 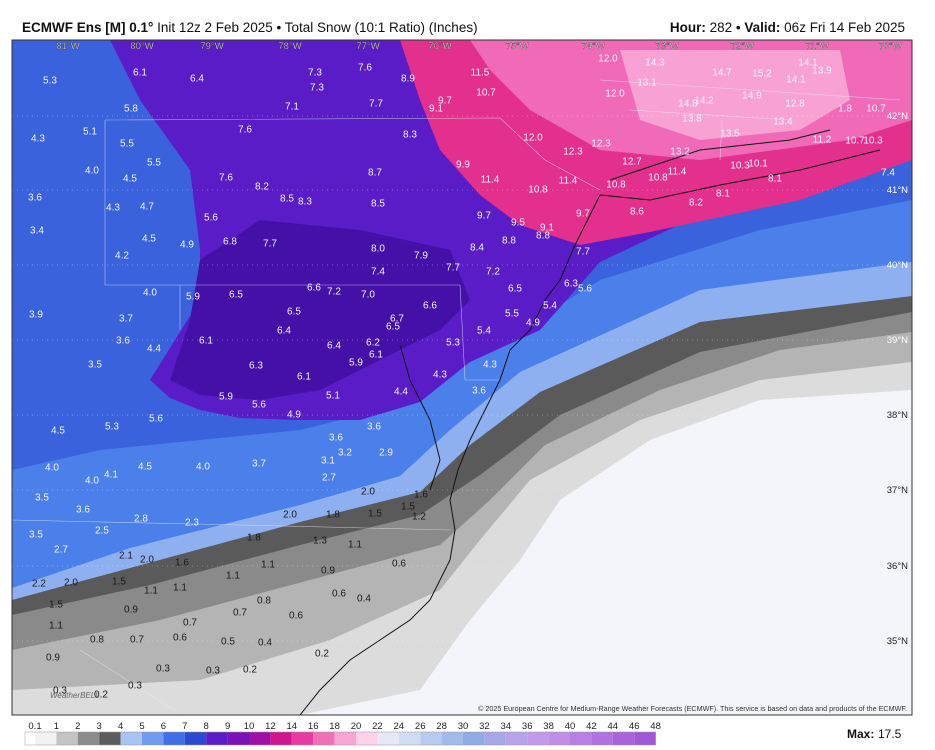 I want to click on snow-label: 9.1, so click(x=547, y=228).